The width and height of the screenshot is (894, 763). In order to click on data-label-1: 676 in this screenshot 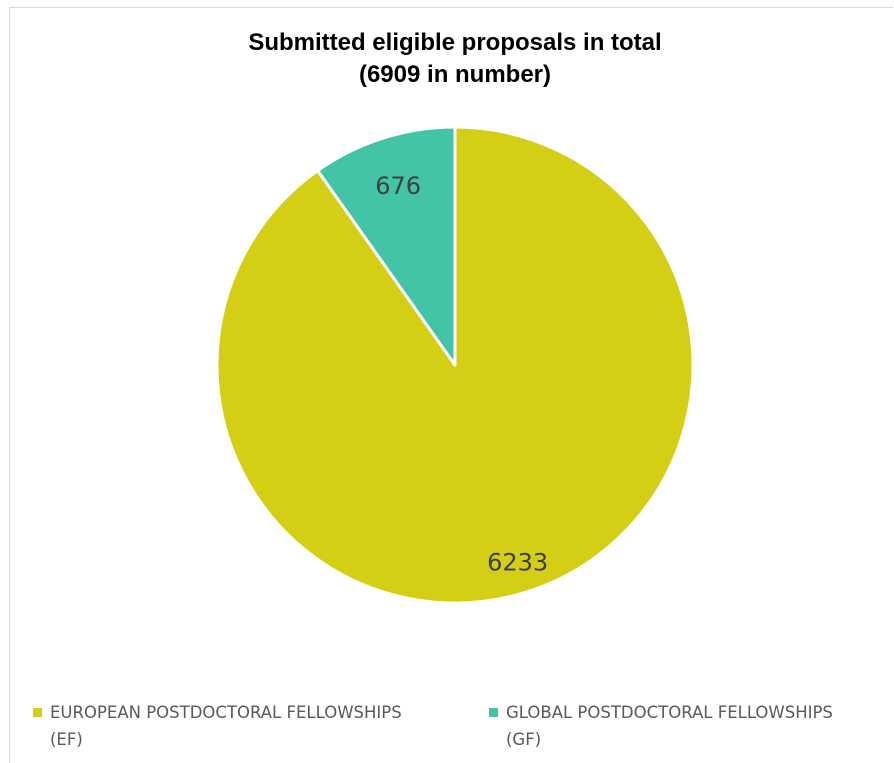, I will do `click(398, 186)`.